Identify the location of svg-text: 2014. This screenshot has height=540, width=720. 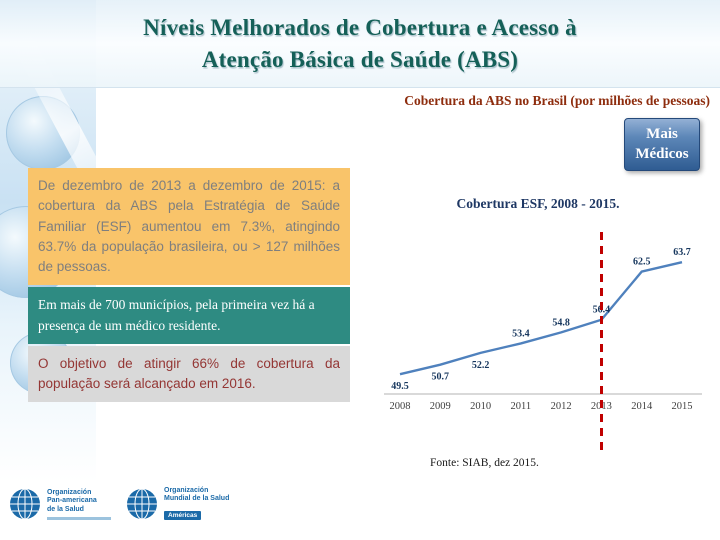
(642, 406).